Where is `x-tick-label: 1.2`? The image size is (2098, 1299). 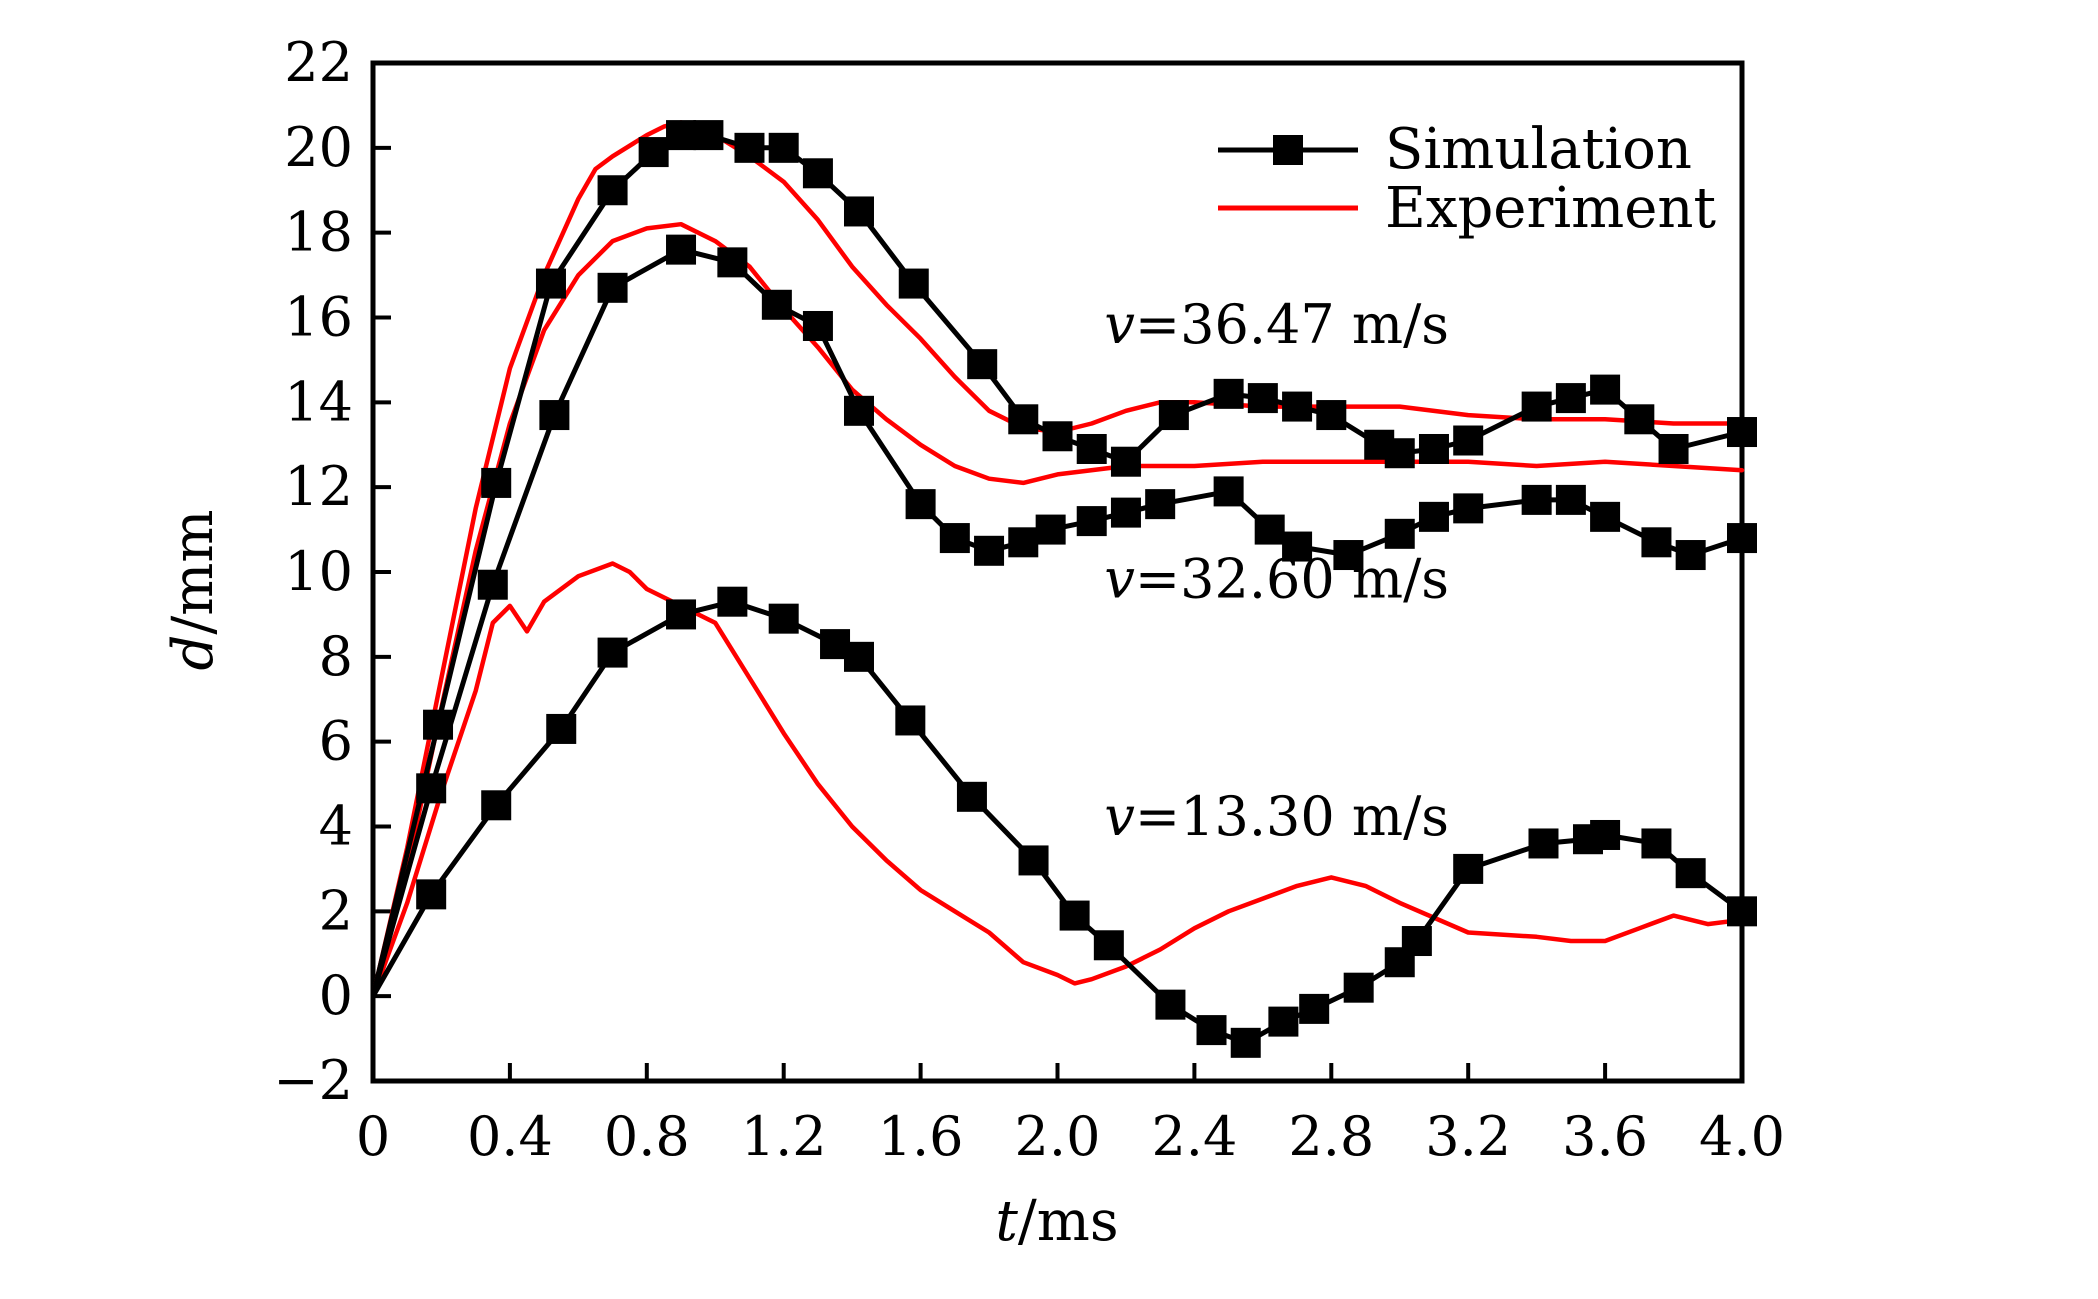
x-tick-label: 1.2 is located at coordinates (784, 1136).